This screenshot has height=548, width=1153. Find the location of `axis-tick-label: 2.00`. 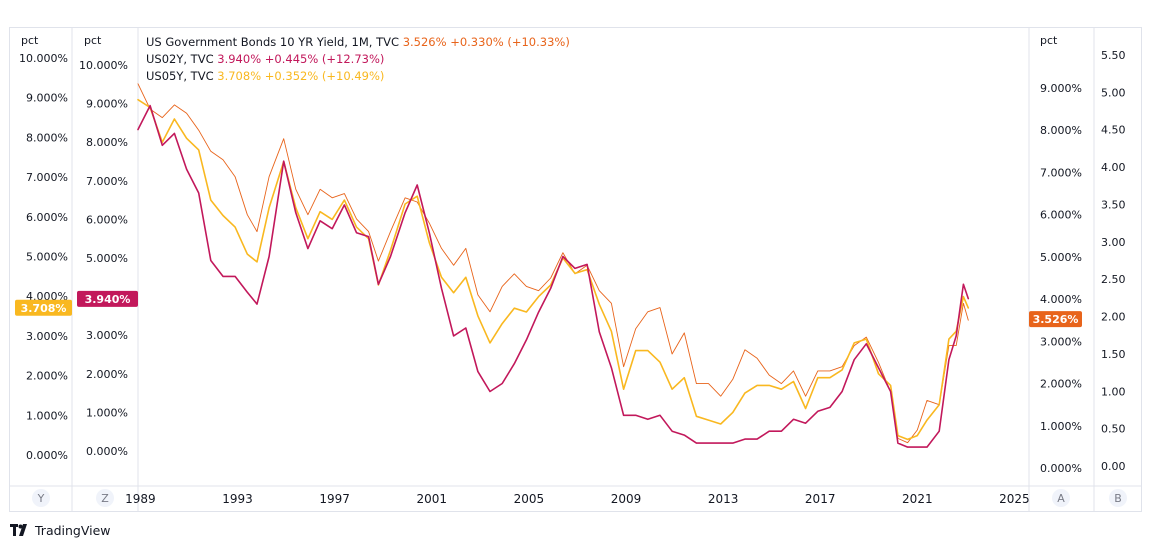

axis-tick-label: 2.00 is located at coordinates (1113, 317).